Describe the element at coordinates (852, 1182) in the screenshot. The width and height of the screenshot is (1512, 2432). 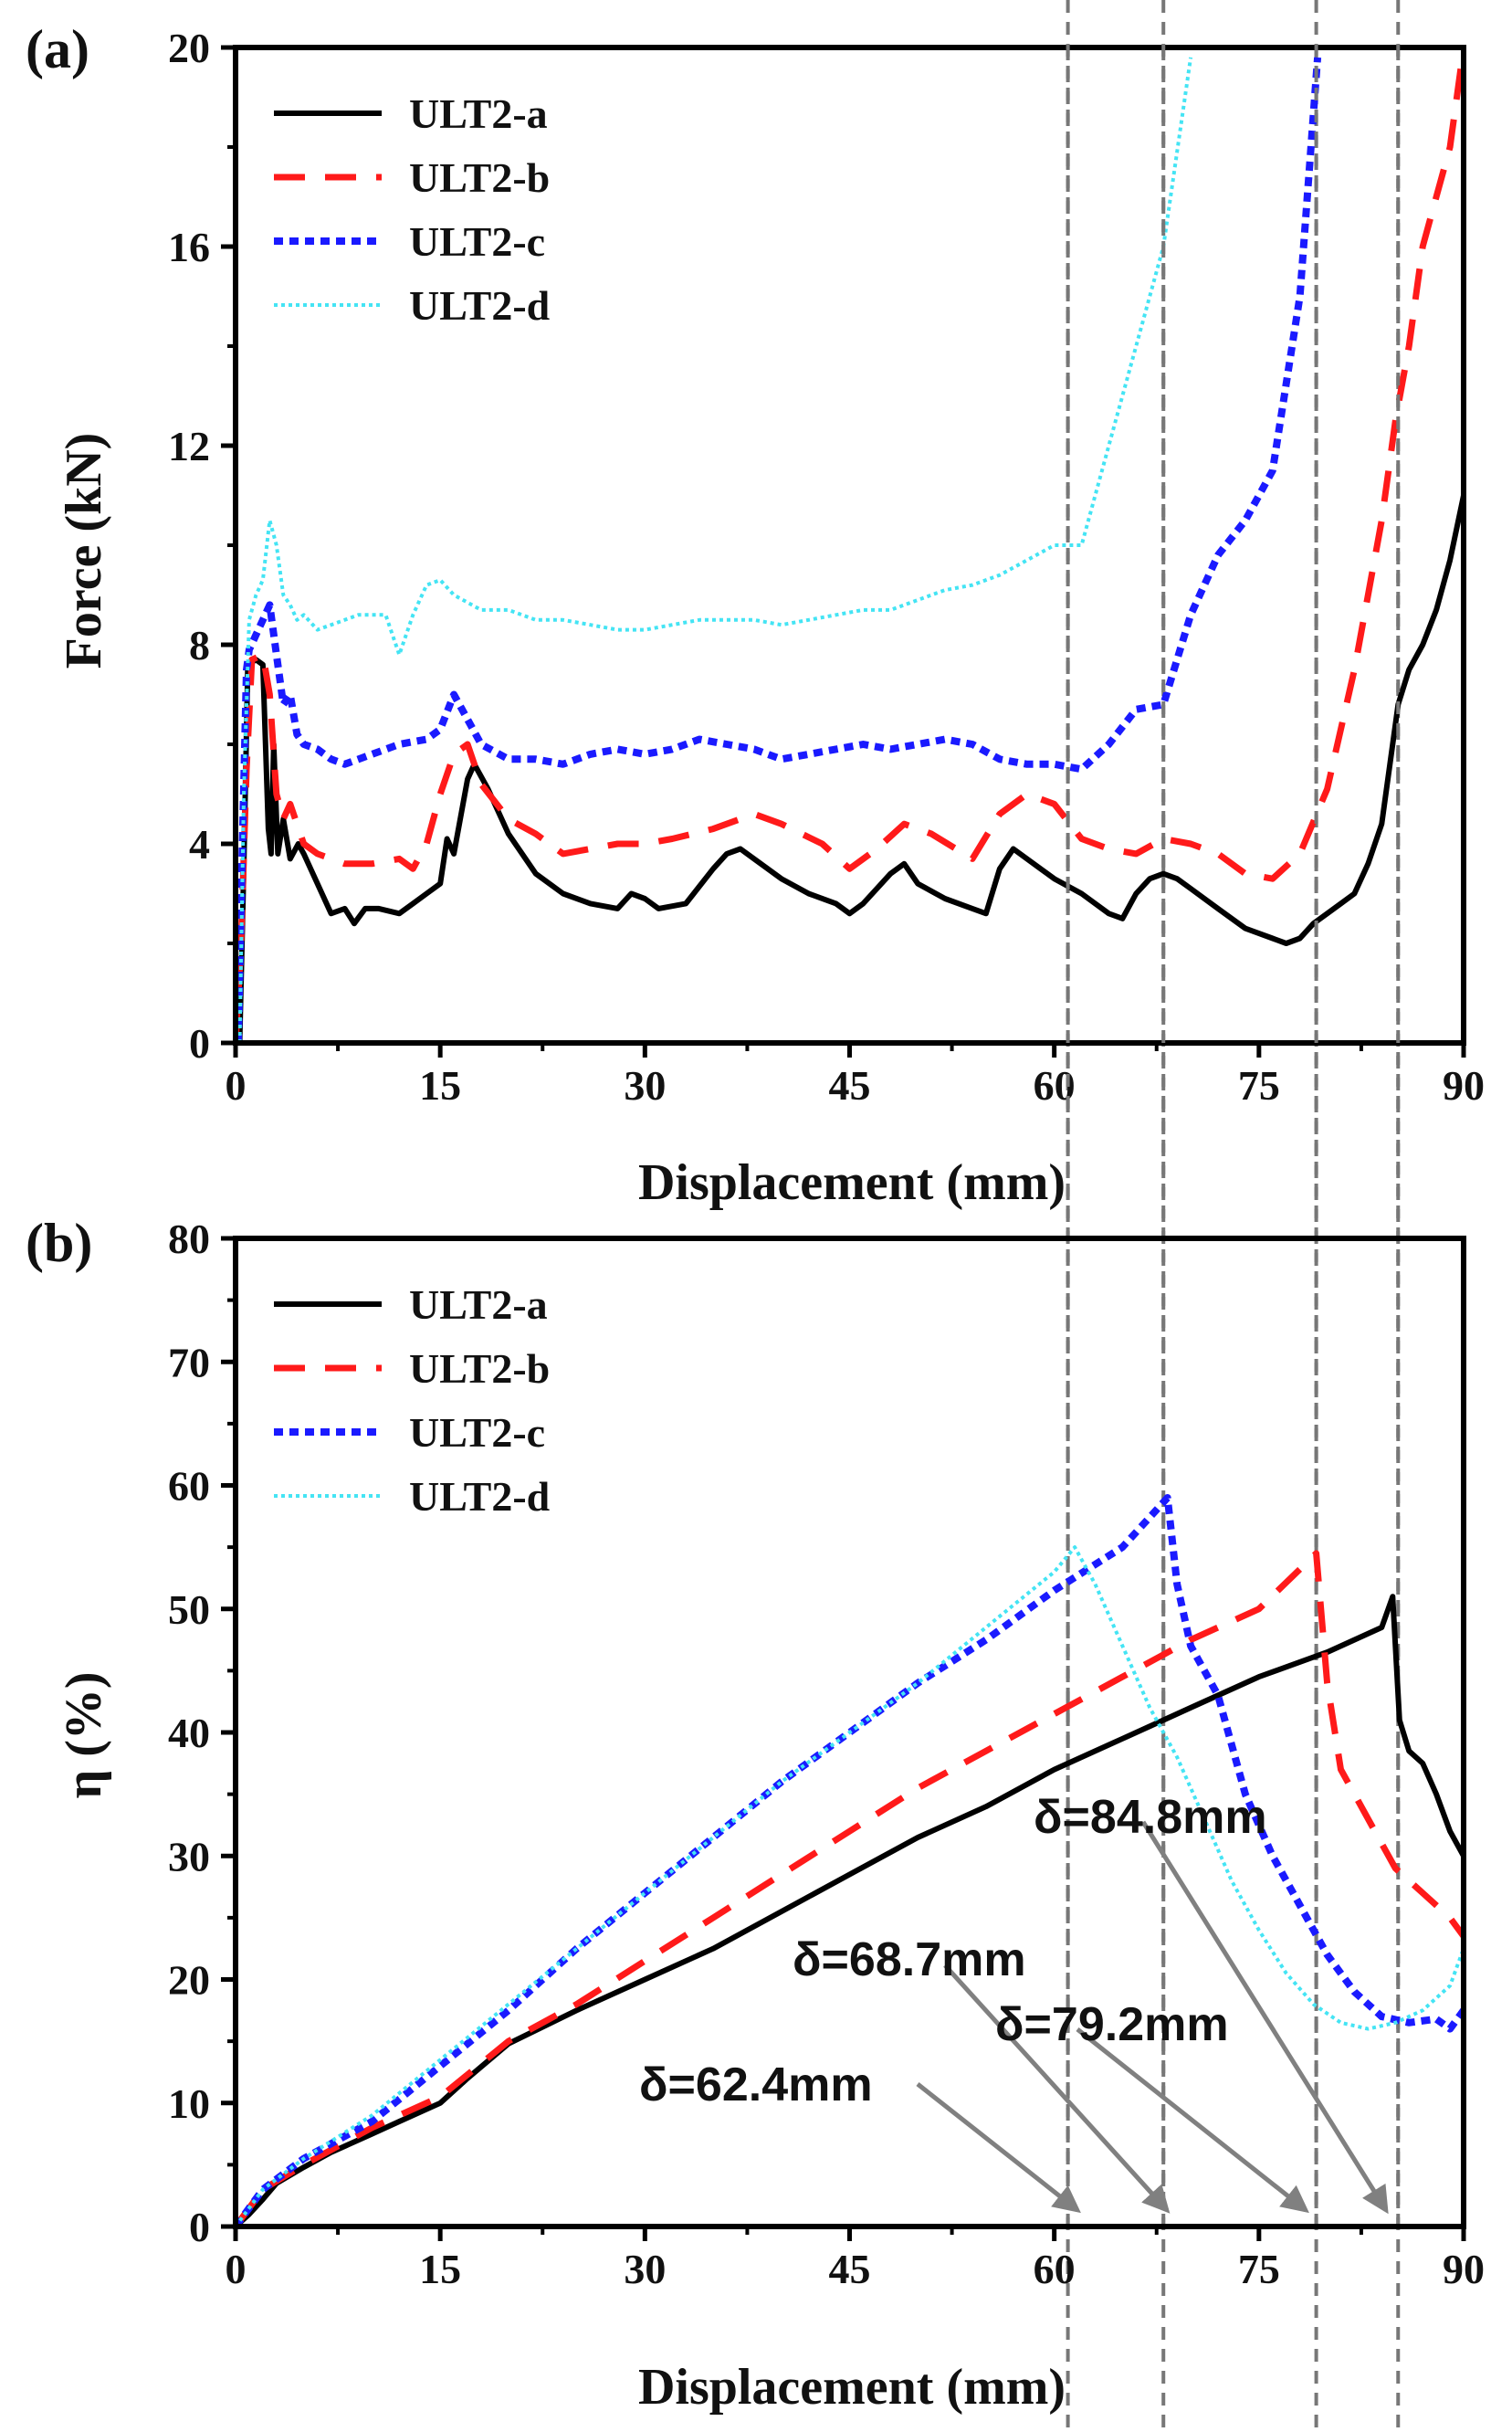
I see `x-axis-title-a: Displacement (mm)` at that location.